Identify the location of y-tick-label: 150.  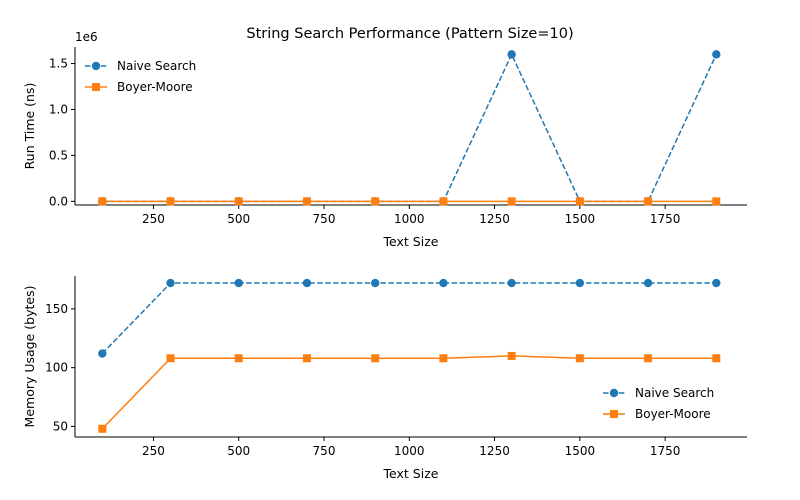
(56, 309).